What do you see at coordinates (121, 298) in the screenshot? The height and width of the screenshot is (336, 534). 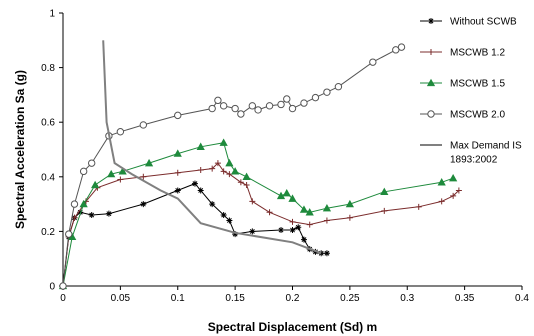 I see `x-tick-label: 0.05` at bounding box center [121, 298].